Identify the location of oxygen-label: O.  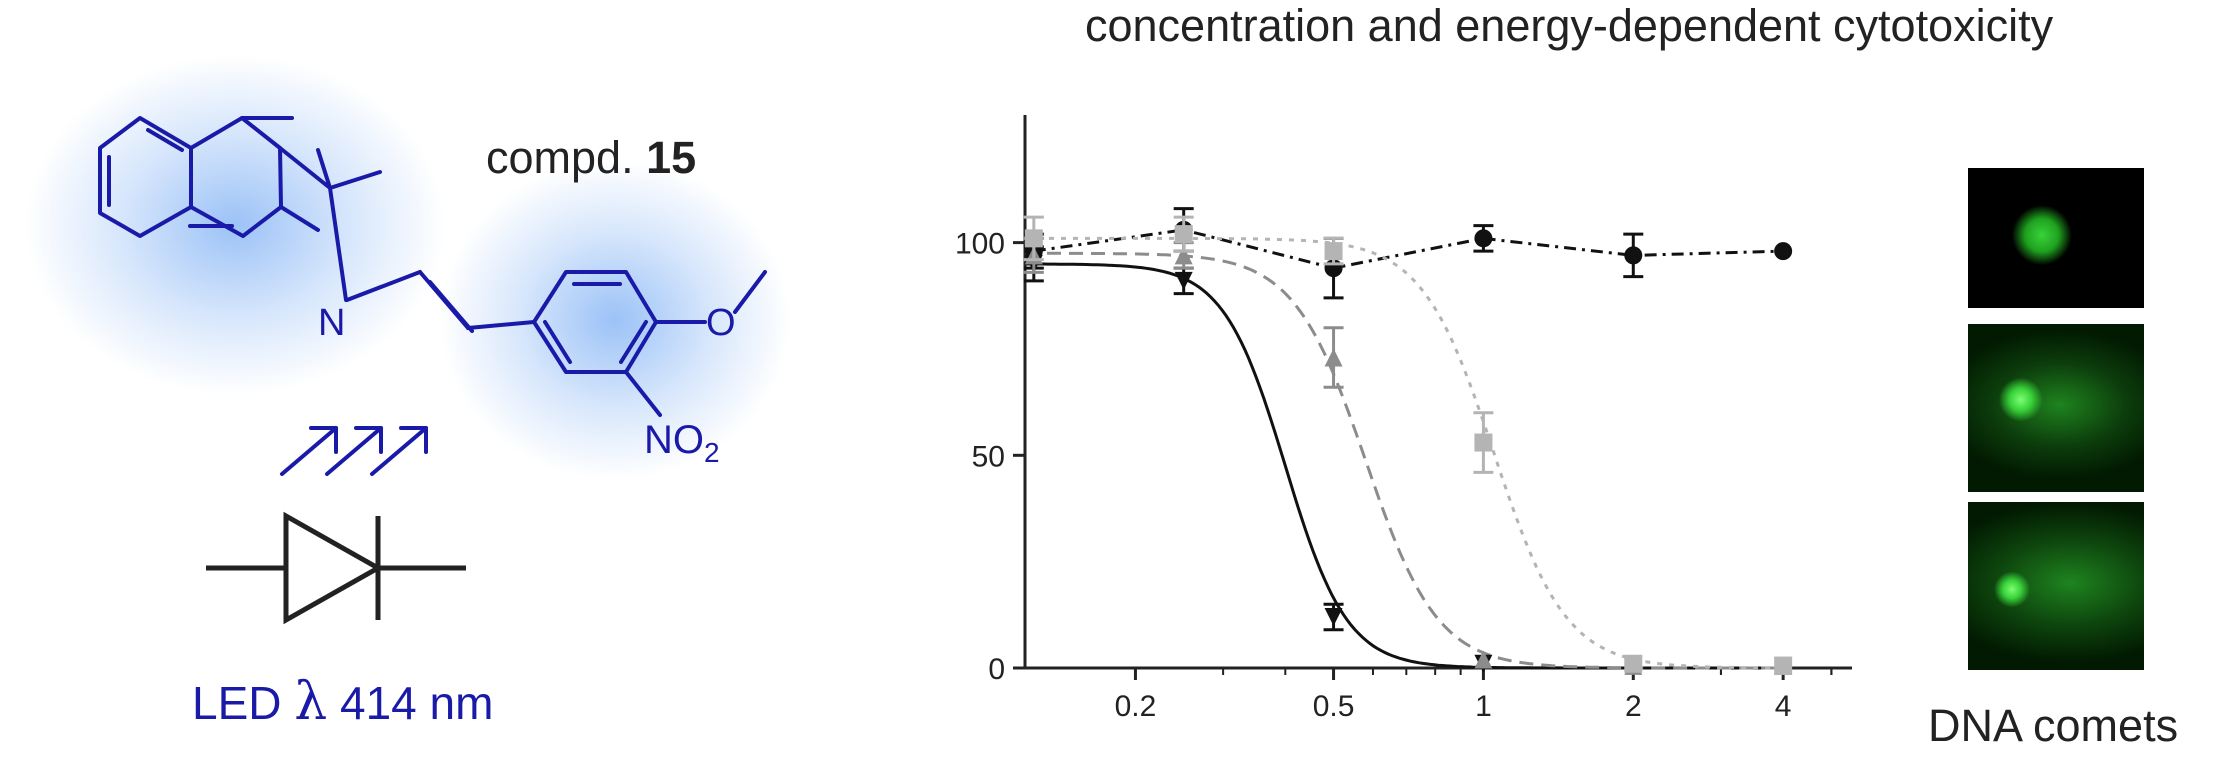
(721, 323).